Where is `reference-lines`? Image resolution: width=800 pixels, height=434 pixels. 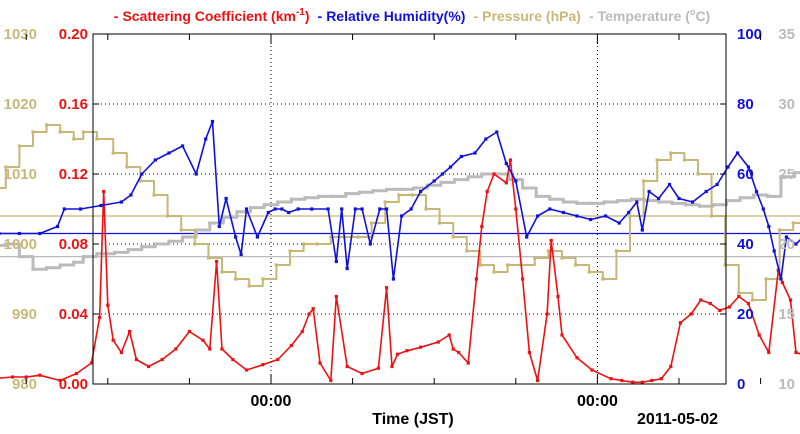
reference-lines is located at coordinates (400, 236).